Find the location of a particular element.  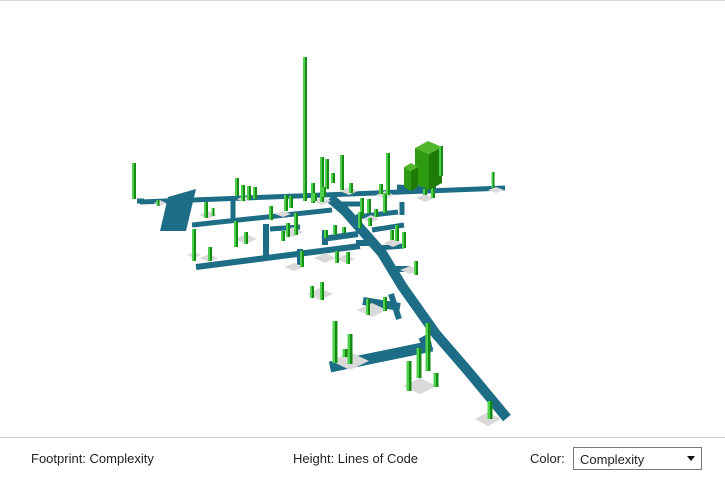

color-metric-label: Color: is located at coordinates (547, 458).